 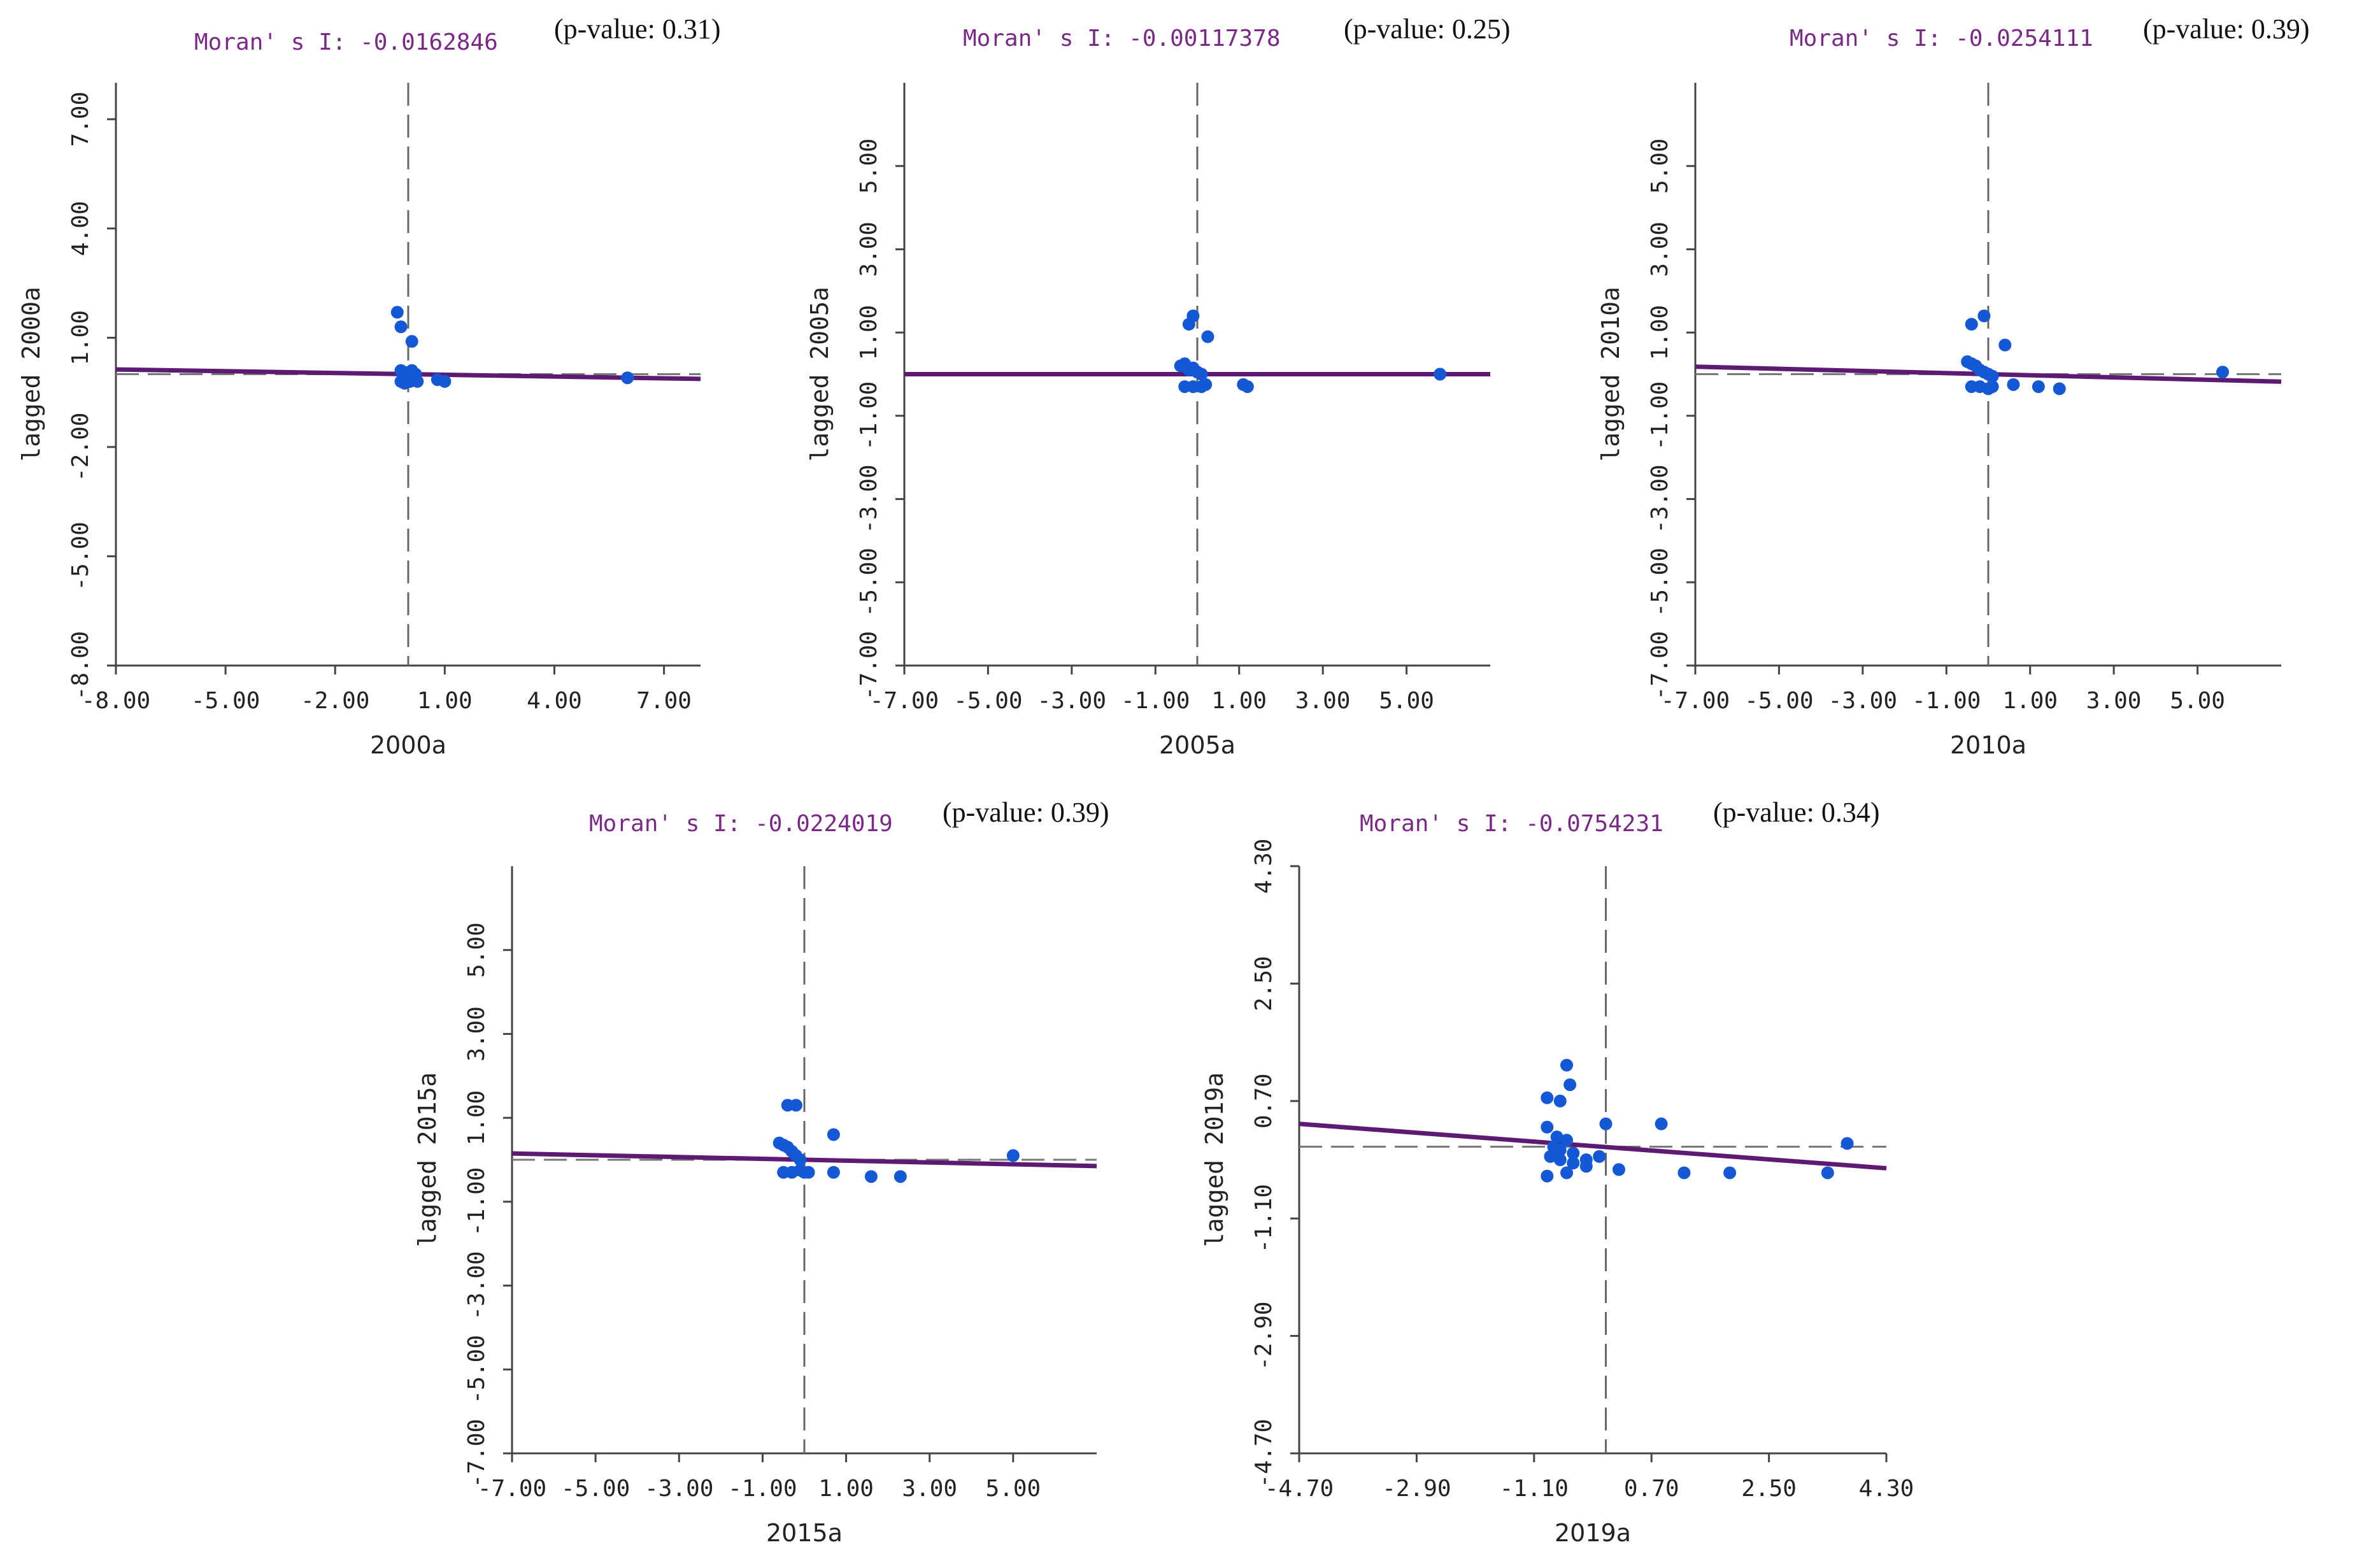 I want to click on x-axis-label: 2015a, so click(x=804, y=1533).